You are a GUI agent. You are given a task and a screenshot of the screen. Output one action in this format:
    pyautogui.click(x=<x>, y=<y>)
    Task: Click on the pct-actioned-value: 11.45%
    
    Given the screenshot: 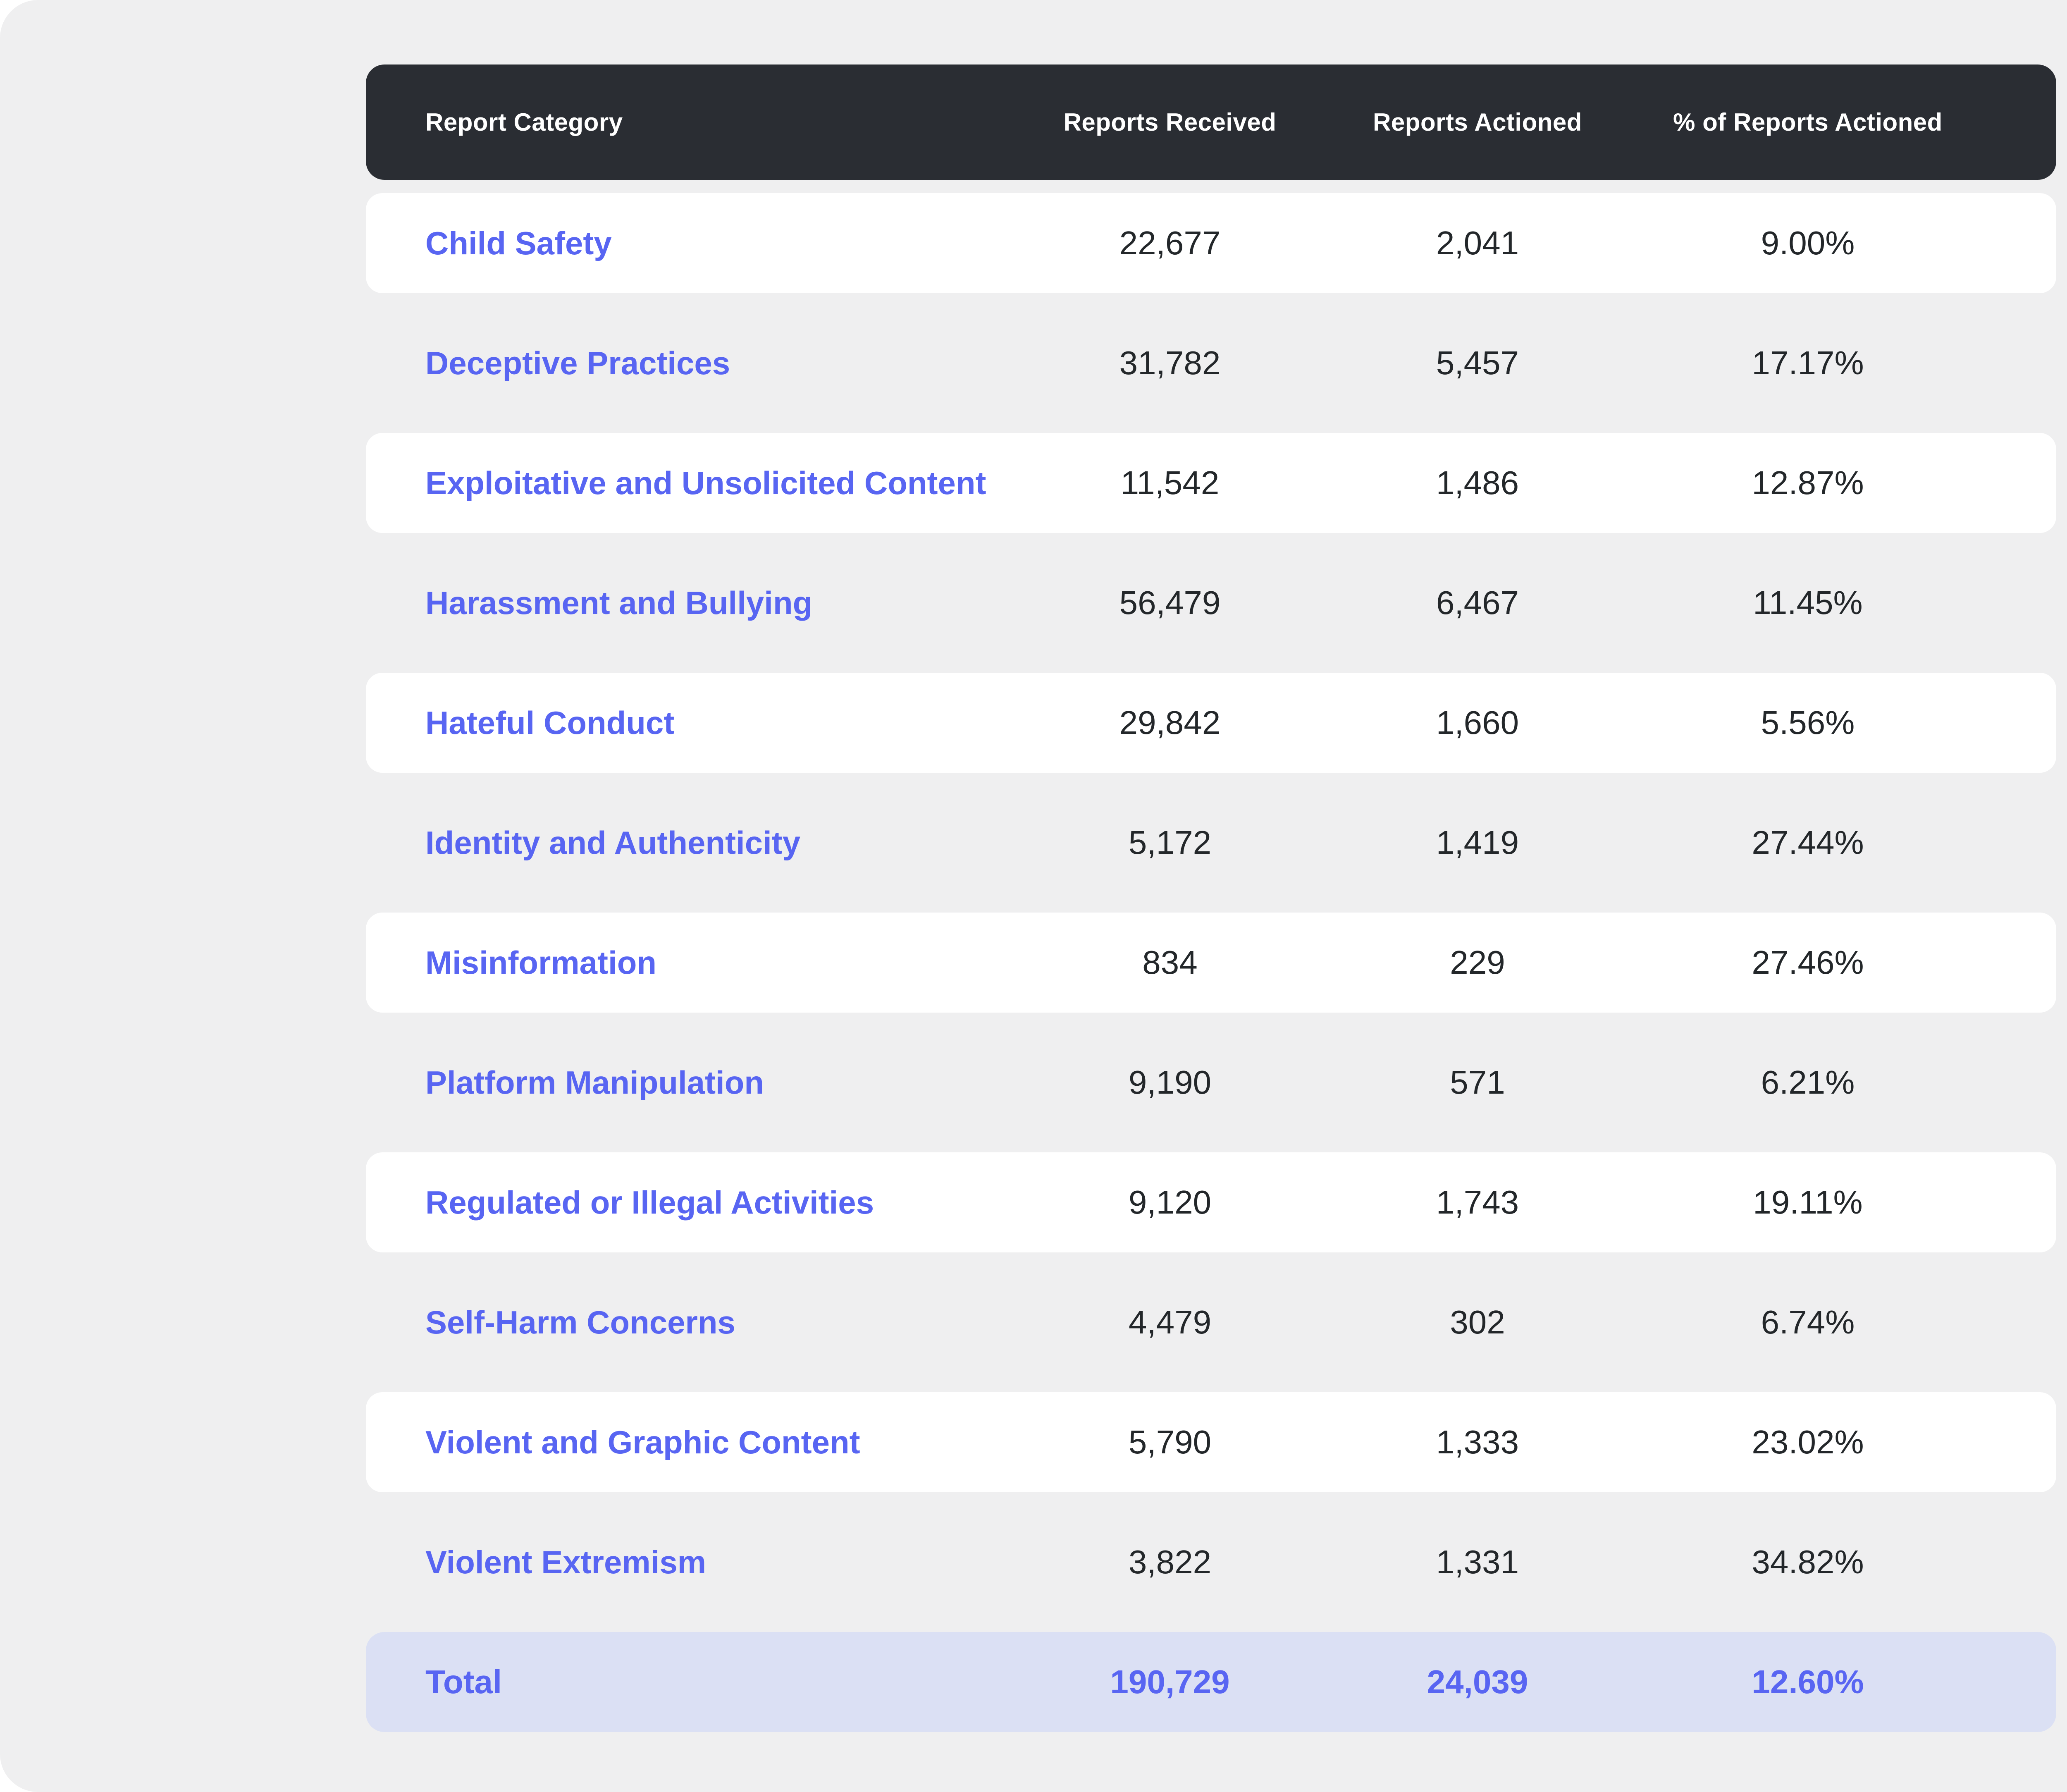 What is the action you would take?
    pyautogui.click(x=1808, y=602)
    